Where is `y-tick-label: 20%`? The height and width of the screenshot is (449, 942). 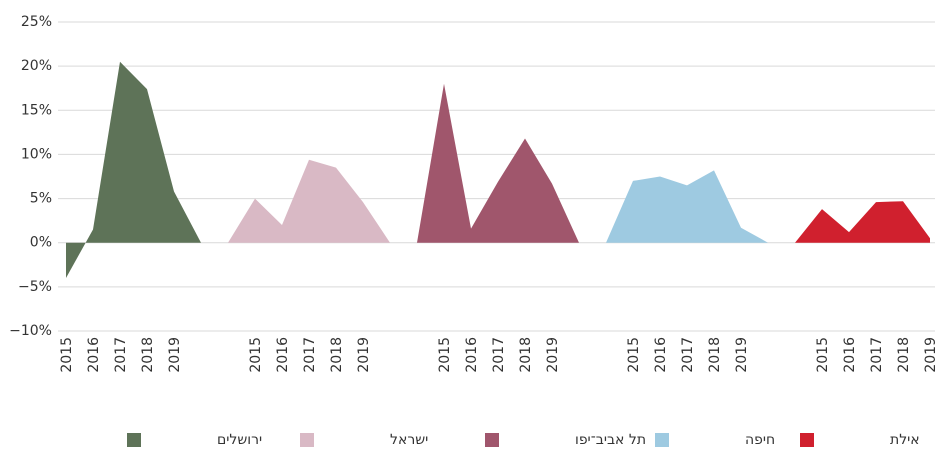
y-tick-label: 20% is located at coordinates (36, 66).